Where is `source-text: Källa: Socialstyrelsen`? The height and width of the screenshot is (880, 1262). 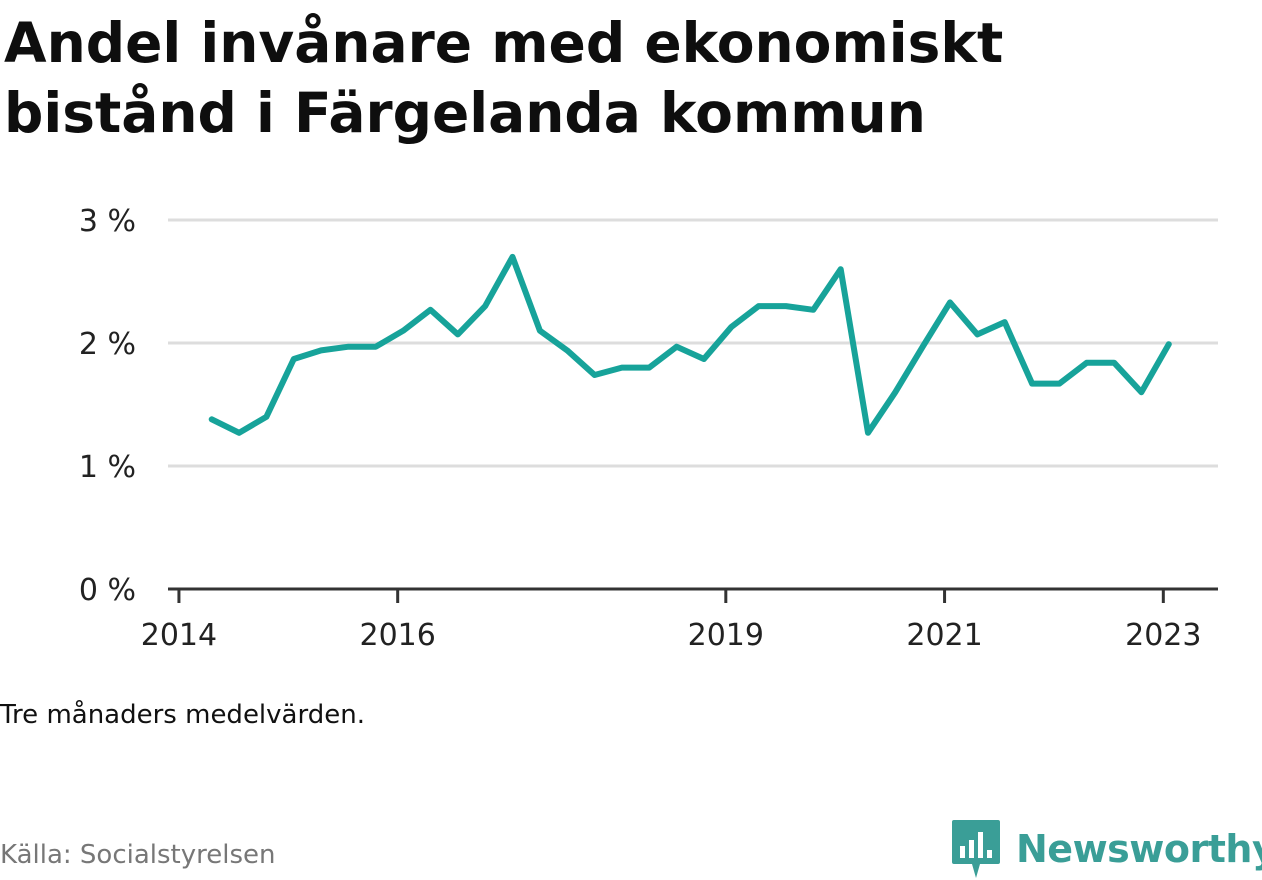
source-text: Källa: Socialstyrelsen is located at coordinates (138, 855).